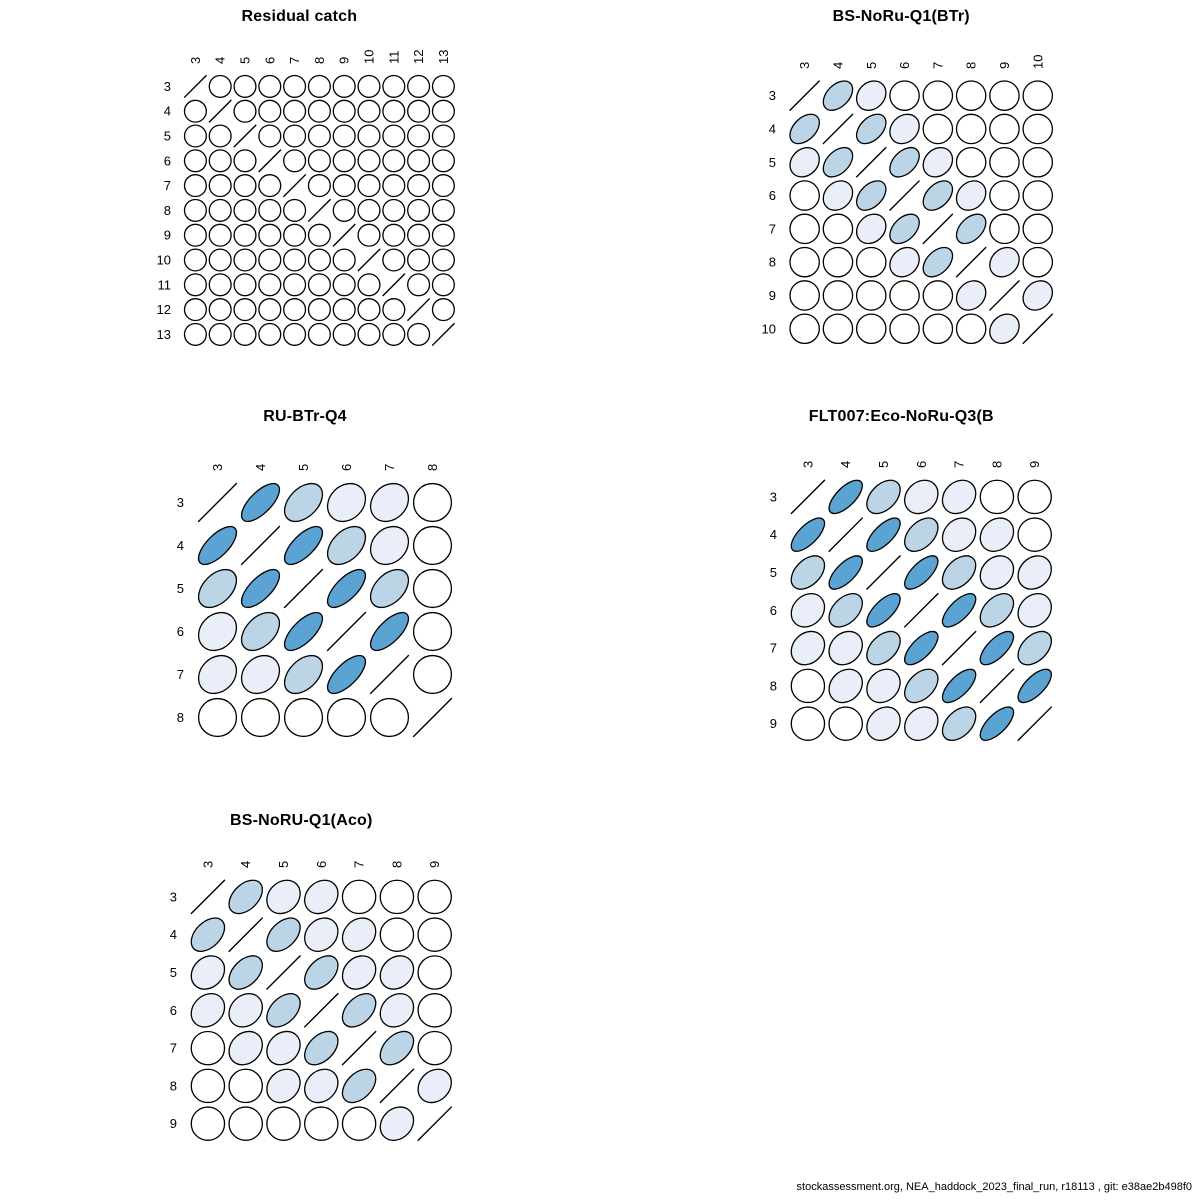 This screenshot has width=1200, height=1200. Describe the element at coordinates (217, 467) in the screenshot. I see `col-age-label: 3` at that location.